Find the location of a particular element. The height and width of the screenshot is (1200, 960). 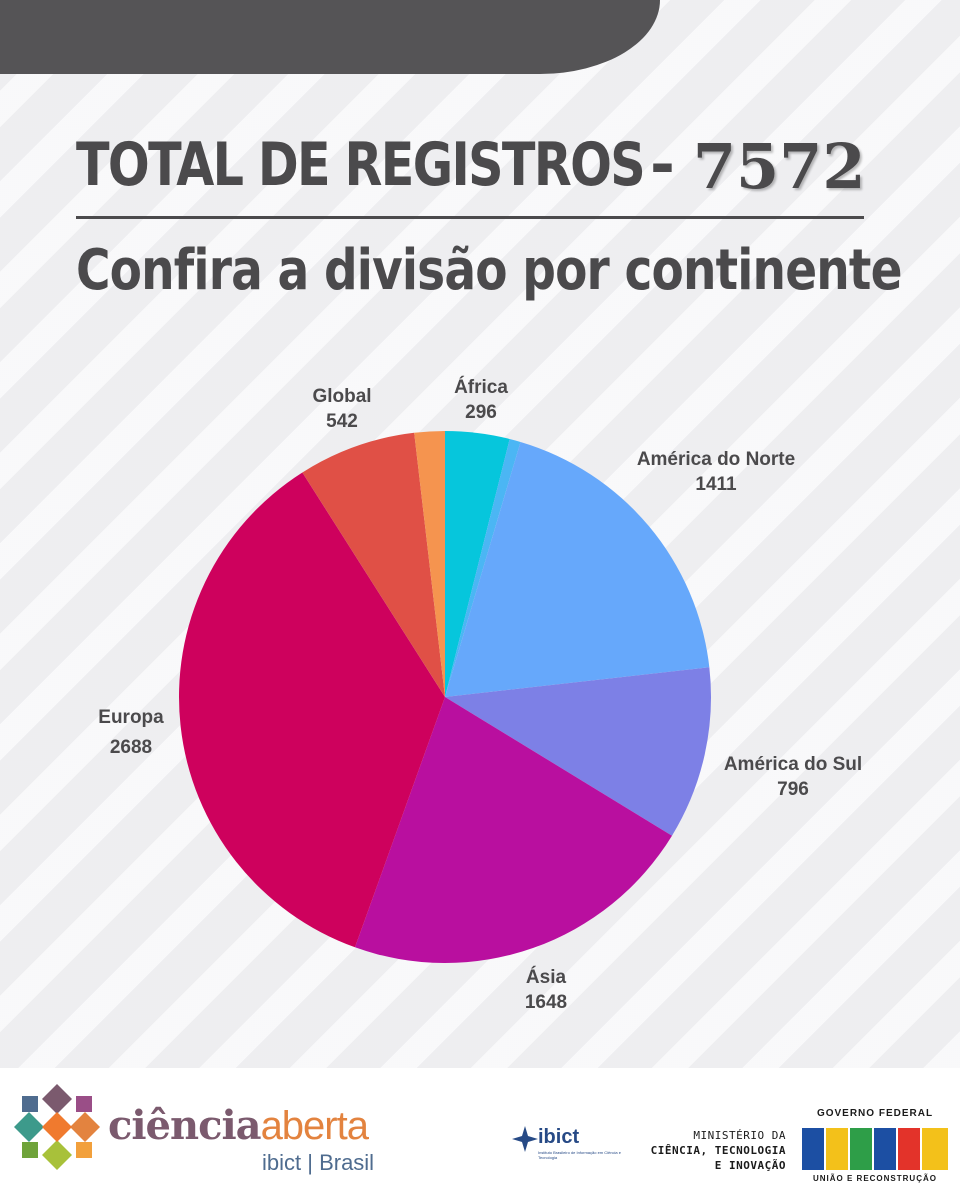

gov-brasil-logo-icon is located at coordinates (875, 1149).